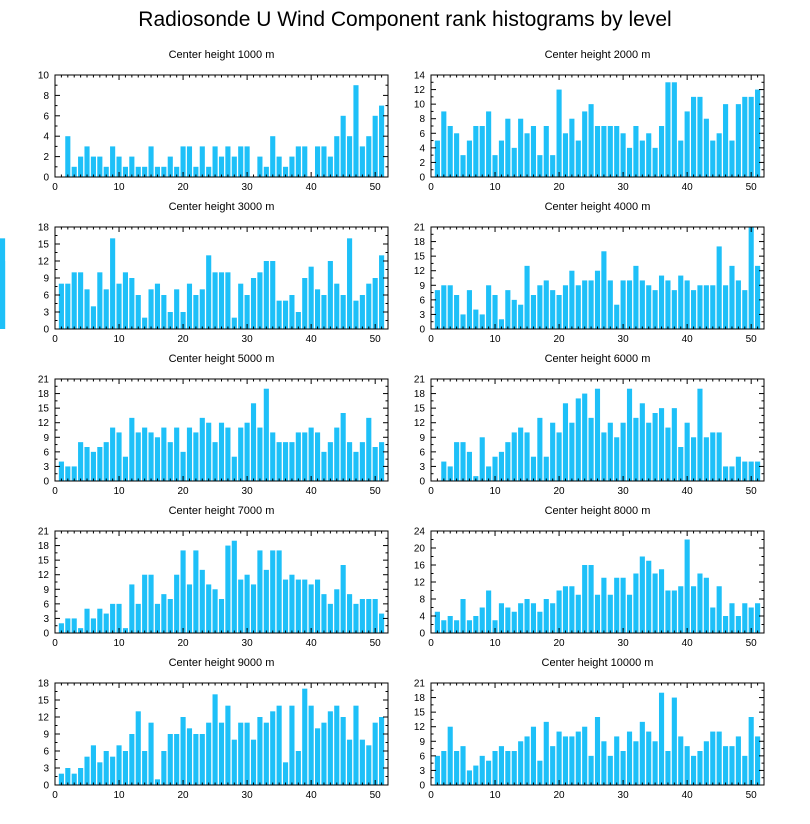 Image resolution: width=810 pixels, height=824 pixels. What do you see at coordinates (598, 55) in the screenshot?
I see `panel-title: Center height 2000 m` at bounding box center [598, 55].